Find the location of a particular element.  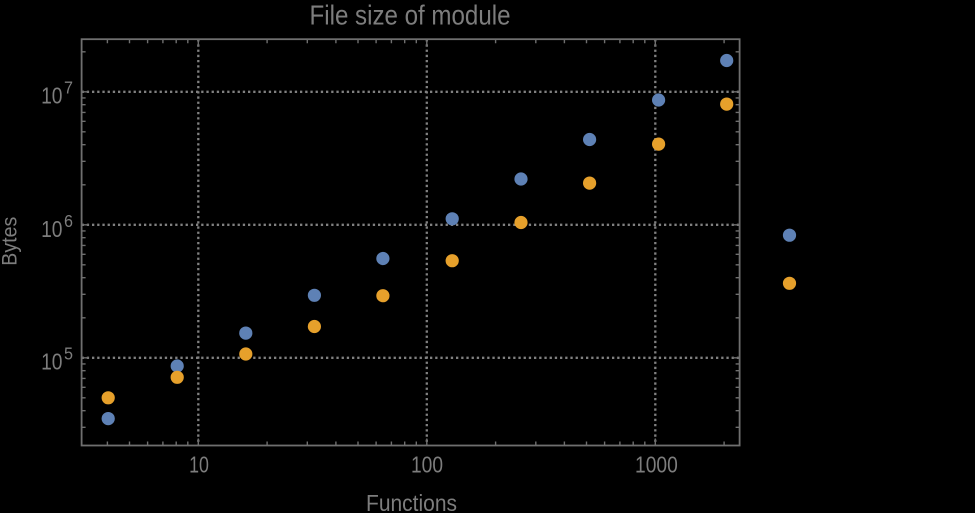

svg-text: File size of module is located at coordinates (410, 15).